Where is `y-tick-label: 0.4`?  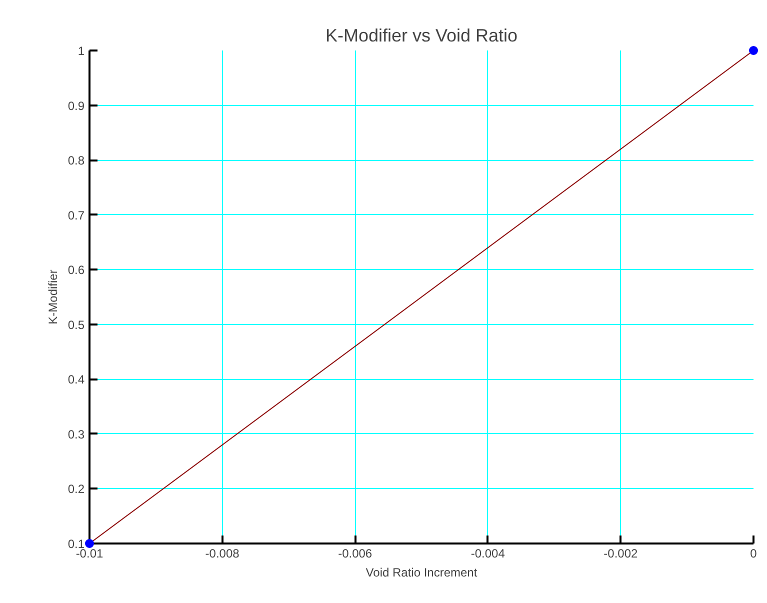
y-tick-label: 0.4 is located at coordinates (76, 379).